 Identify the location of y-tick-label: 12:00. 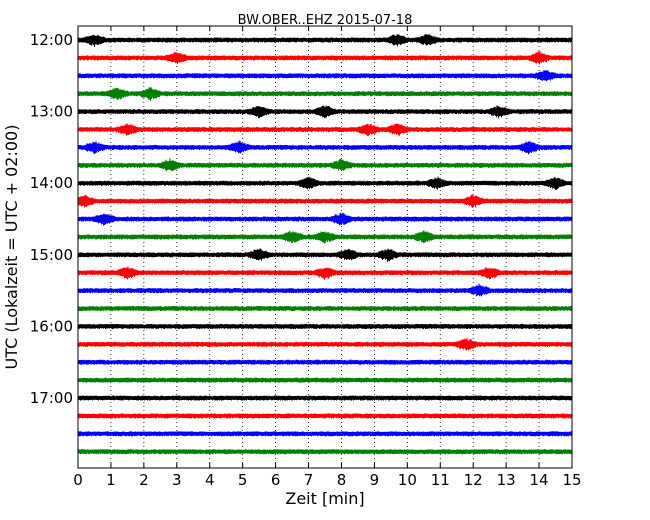
(51, 40).